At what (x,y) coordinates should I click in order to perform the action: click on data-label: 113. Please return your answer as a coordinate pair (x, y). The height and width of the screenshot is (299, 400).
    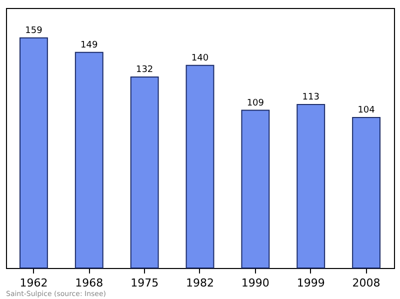
    Looking at the image, I should click on (311, 97).